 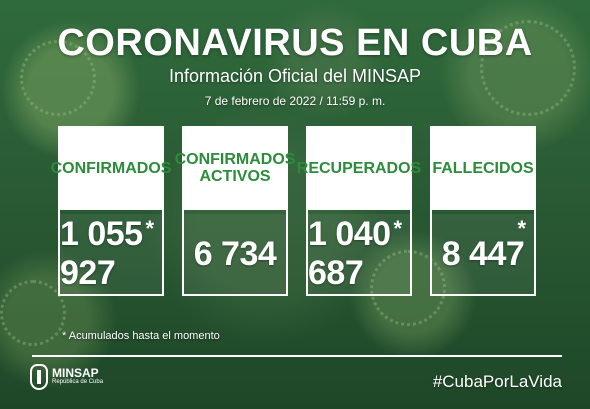 I want to click on card-value: 8 447, so click(x=483, y=254).